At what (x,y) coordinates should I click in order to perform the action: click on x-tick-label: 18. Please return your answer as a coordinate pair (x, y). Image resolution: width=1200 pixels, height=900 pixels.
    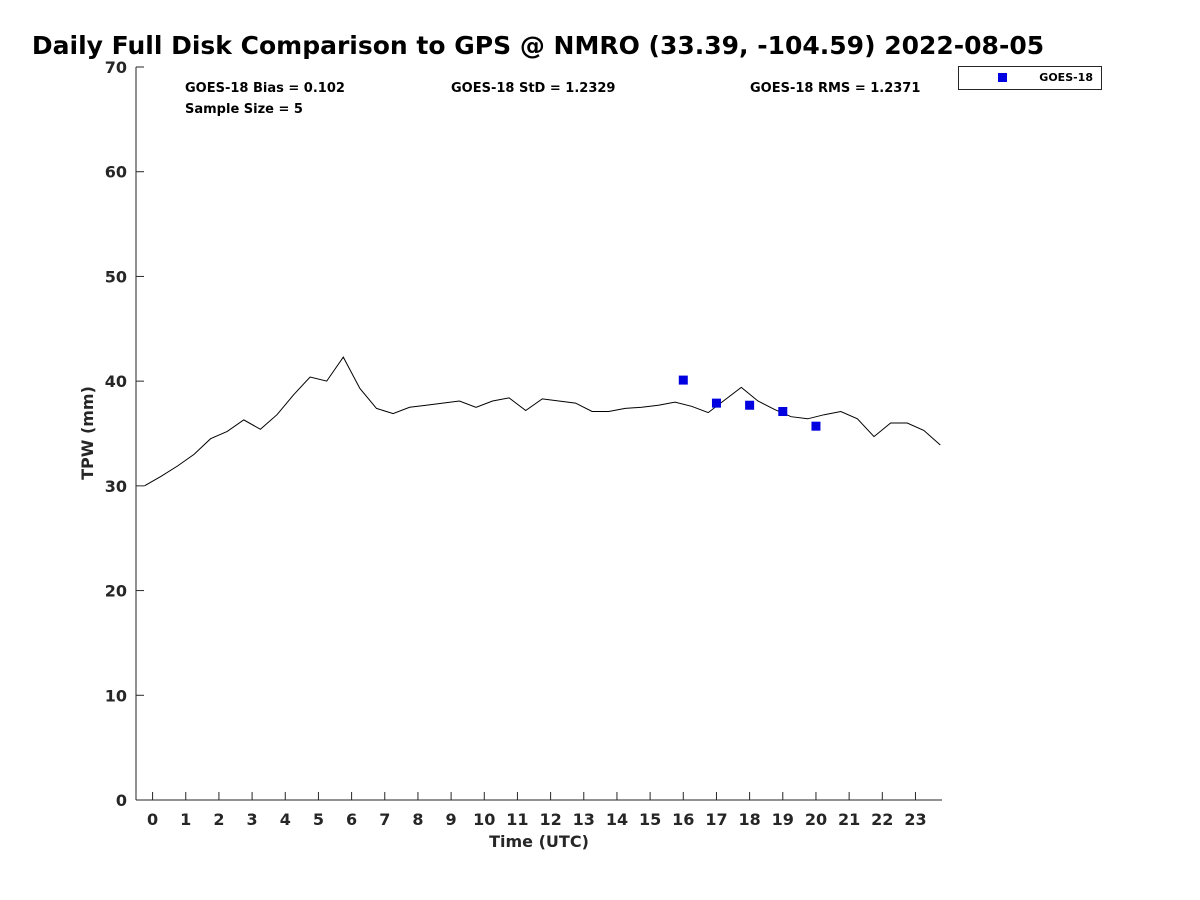
    Looking at the image, I should click on (749, 819).